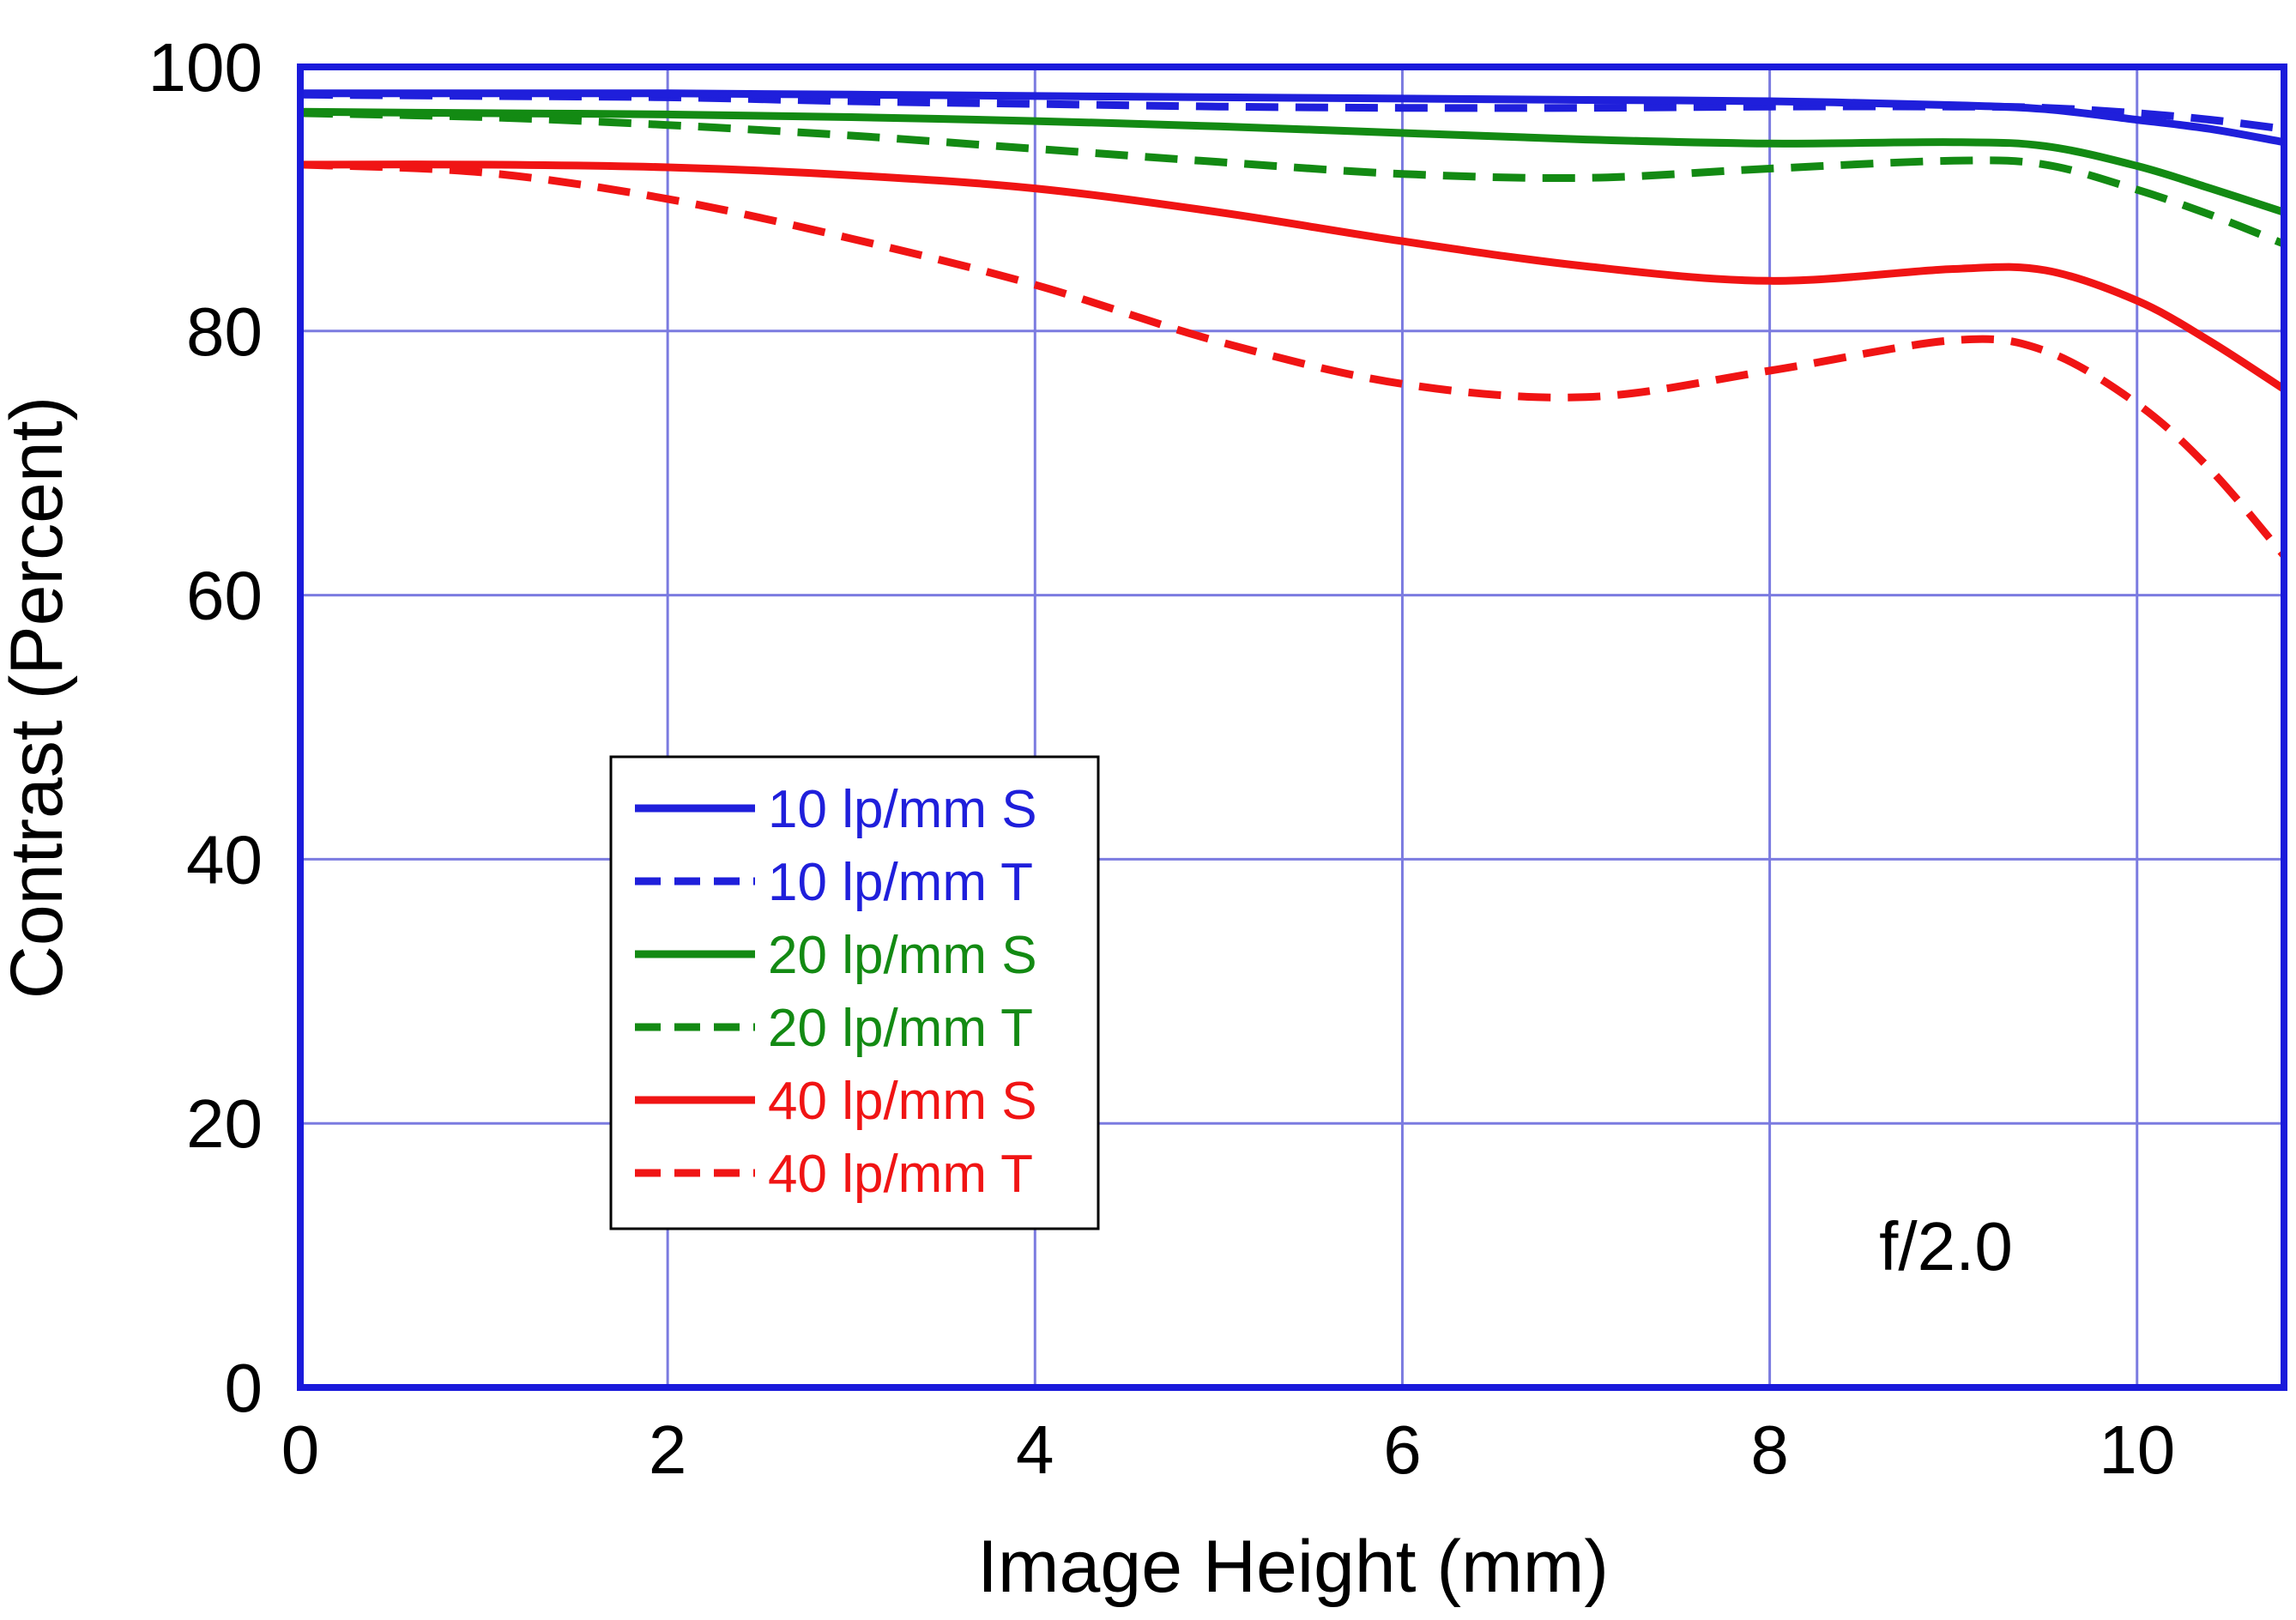 This screenshot has width=2296, height=1620. Describe the element at coordinates (902, 955) in the screenshot. I see `legend-label: 20 lp/mm S` at that location.